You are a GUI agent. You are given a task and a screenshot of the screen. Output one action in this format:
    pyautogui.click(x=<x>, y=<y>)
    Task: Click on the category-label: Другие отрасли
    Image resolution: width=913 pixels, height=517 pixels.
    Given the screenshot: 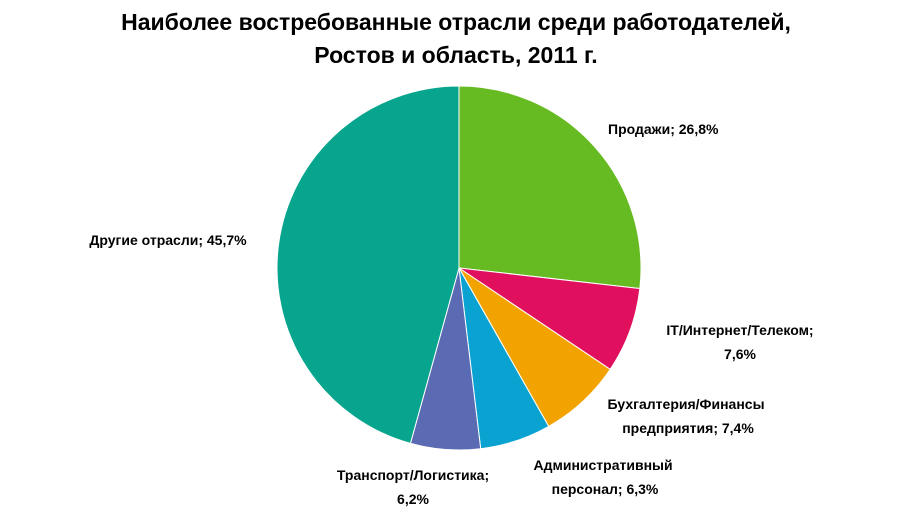 What is the action you would take?
    pyautogui.click(x=143, y=240)
    